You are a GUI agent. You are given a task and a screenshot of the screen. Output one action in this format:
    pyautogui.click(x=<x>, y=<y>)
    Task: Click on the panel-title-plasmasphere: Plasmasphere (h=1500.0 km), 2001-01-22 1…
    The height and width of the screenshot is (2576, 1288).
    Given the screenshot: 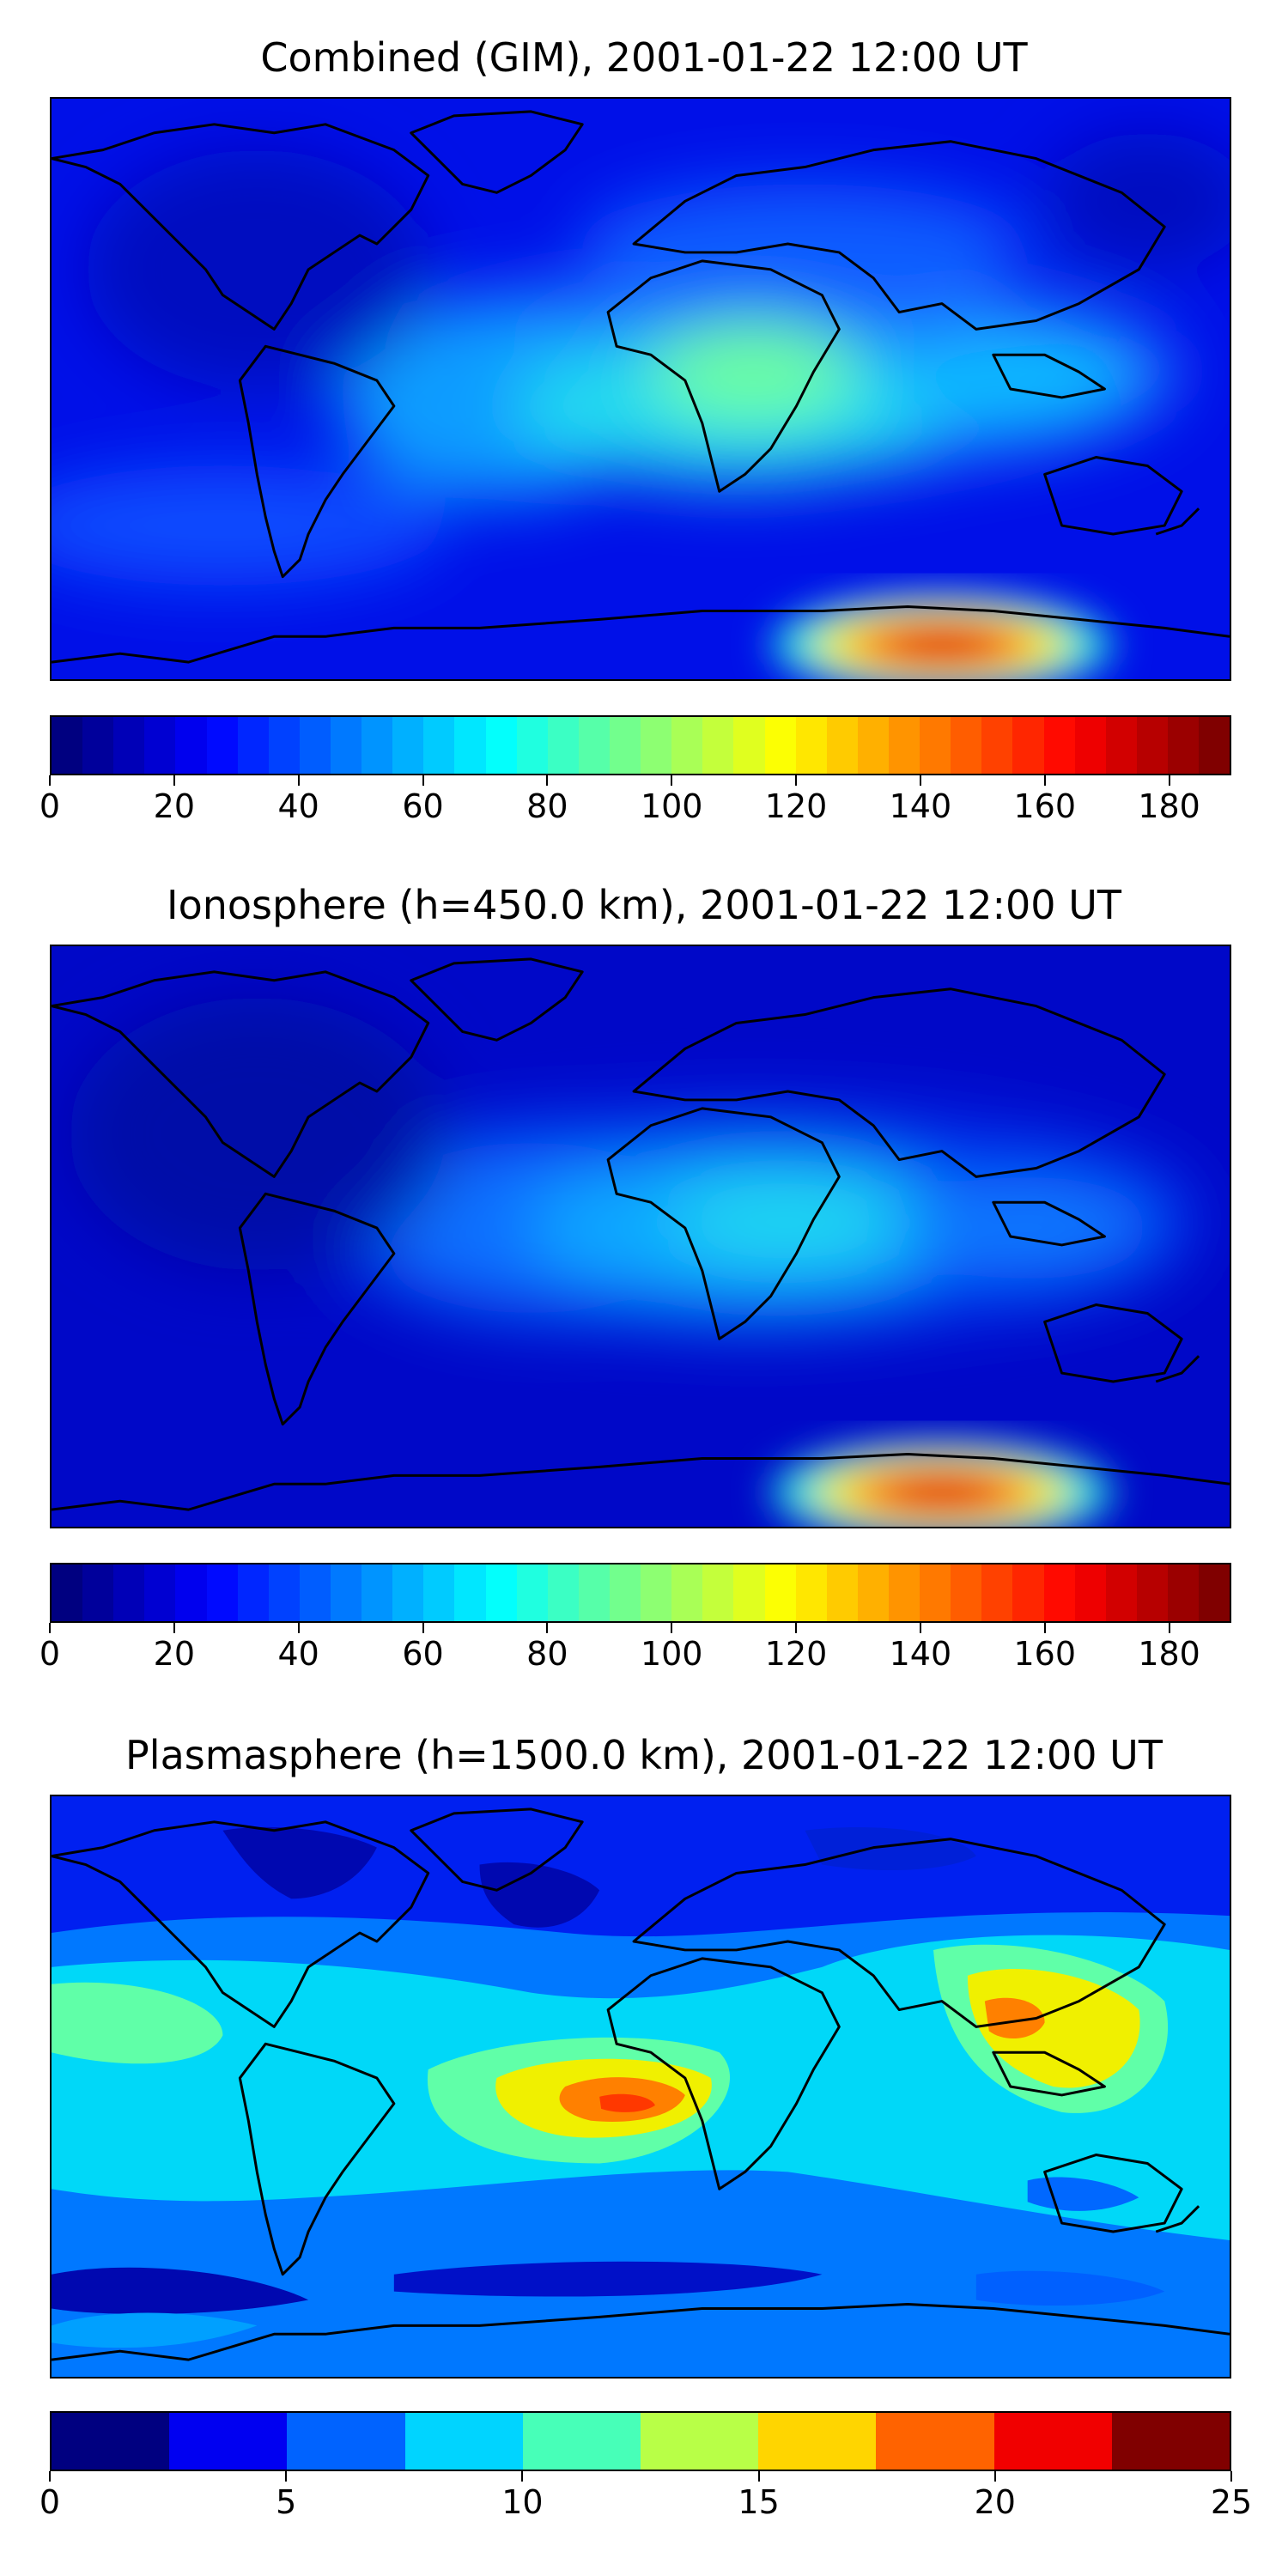 What is the action you would take?
    pyautogui.click(x=644, y=1755)
    